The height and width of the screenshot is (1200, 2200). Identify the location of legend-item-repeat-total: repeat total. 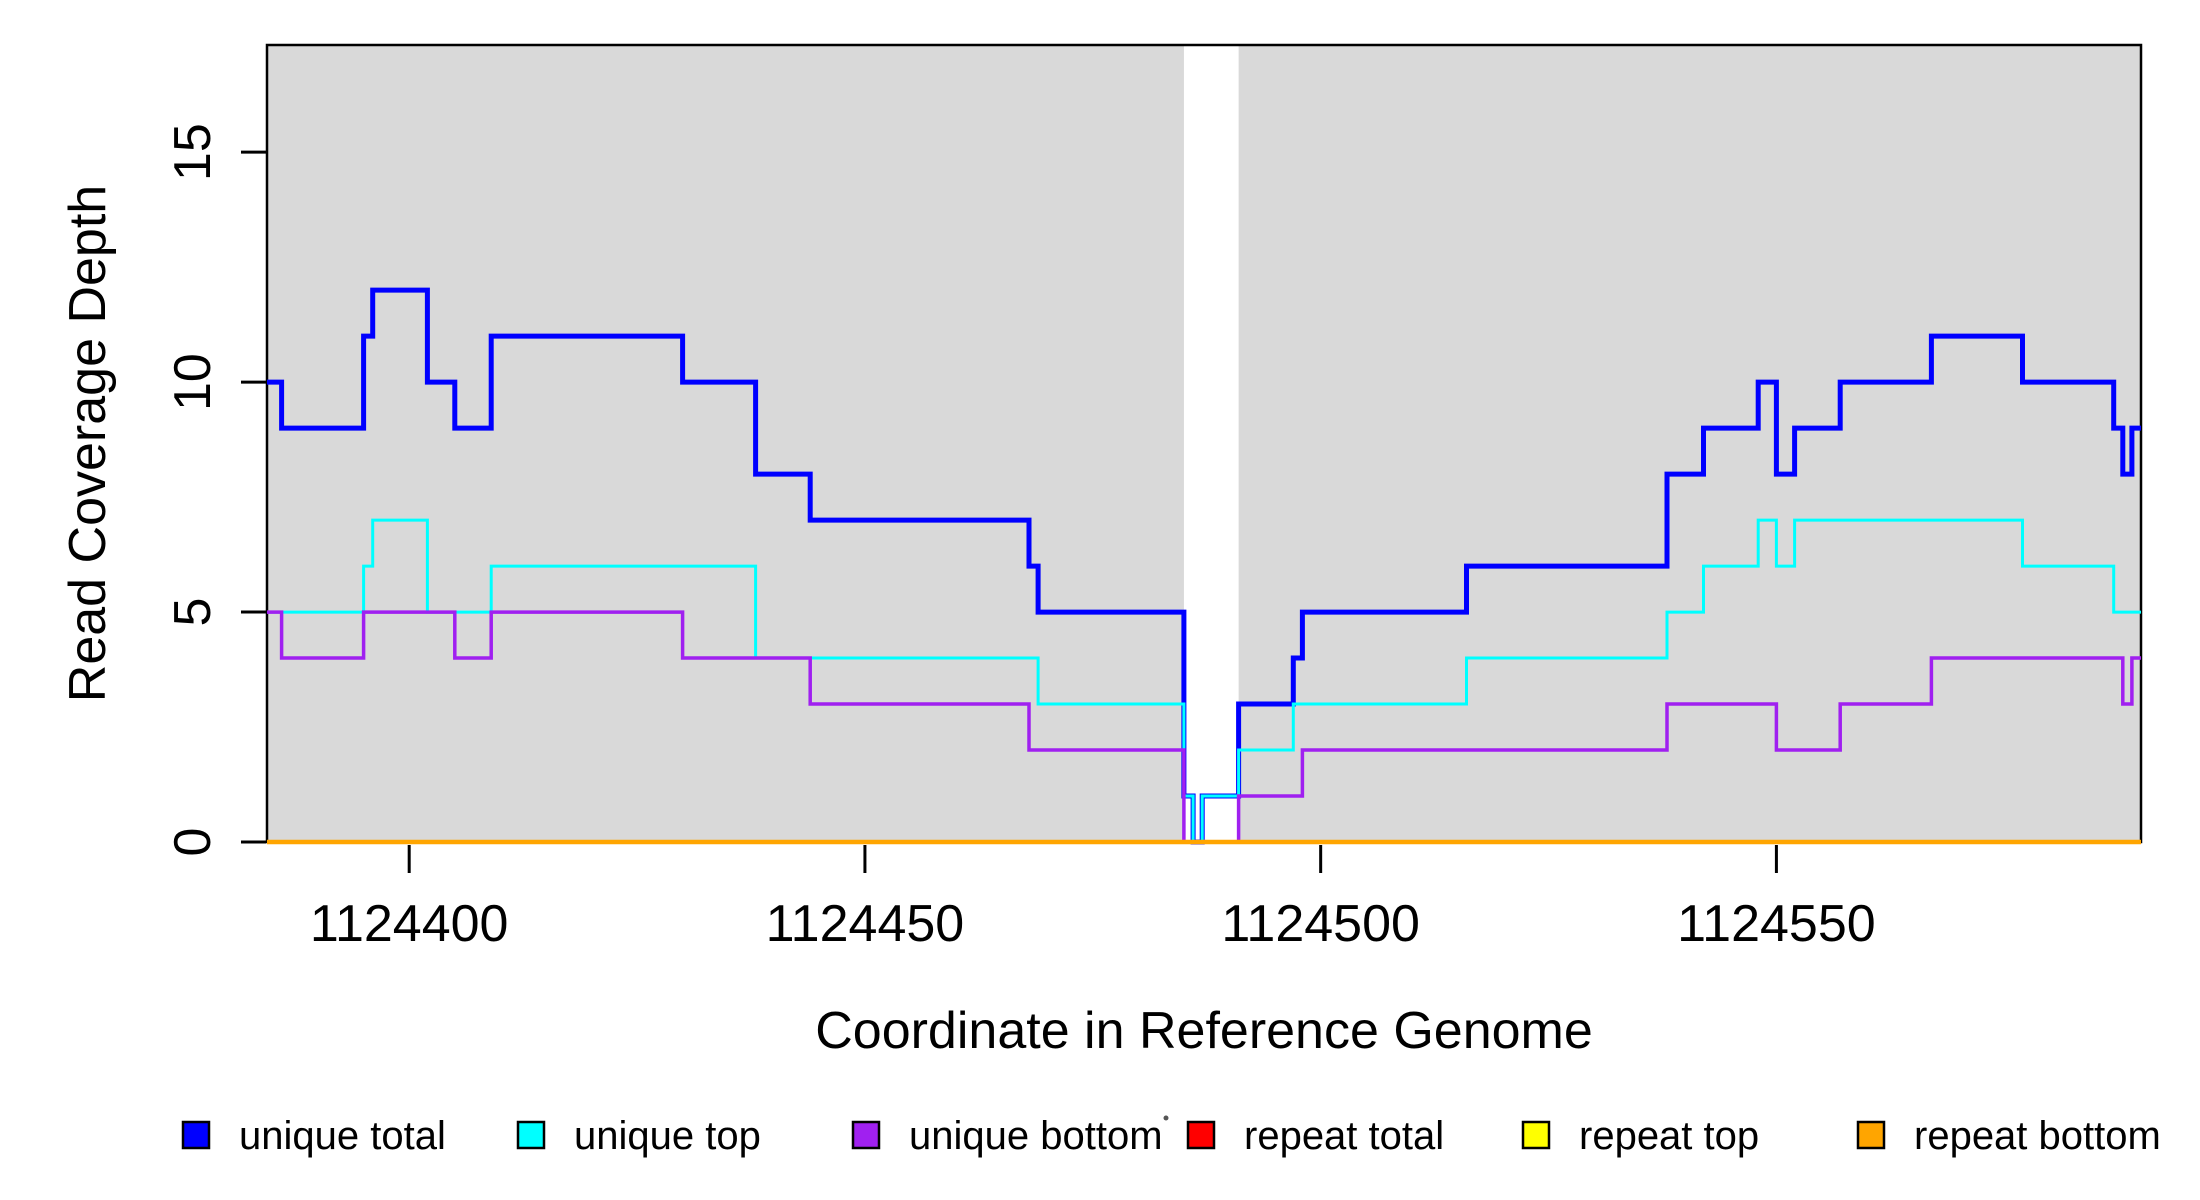
(1315, 1136).